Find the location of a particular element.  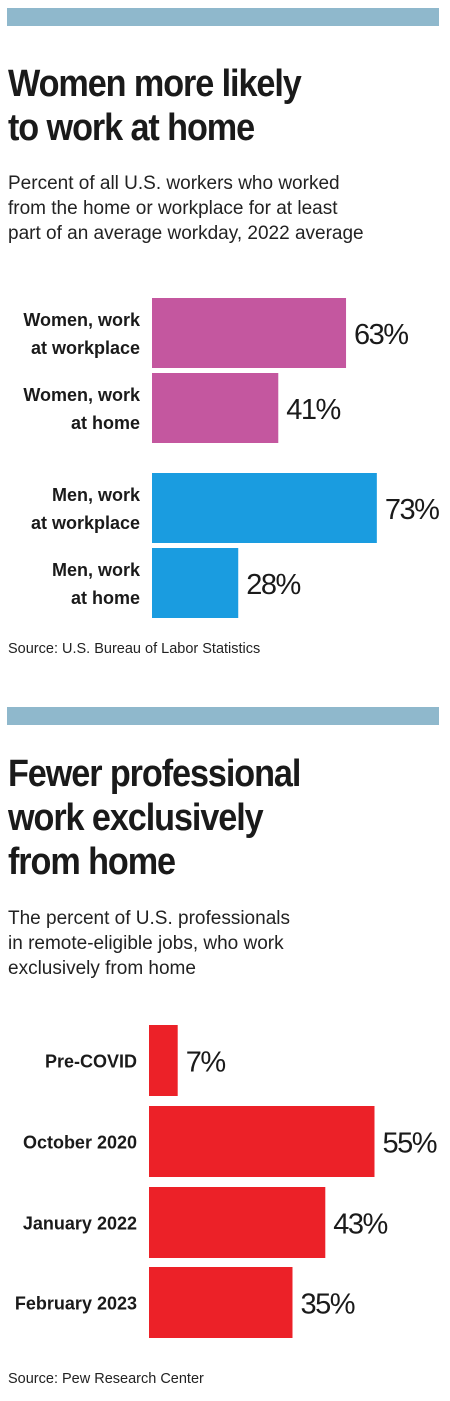

value-label-3: 43% is located at coordinates (360, 1225).